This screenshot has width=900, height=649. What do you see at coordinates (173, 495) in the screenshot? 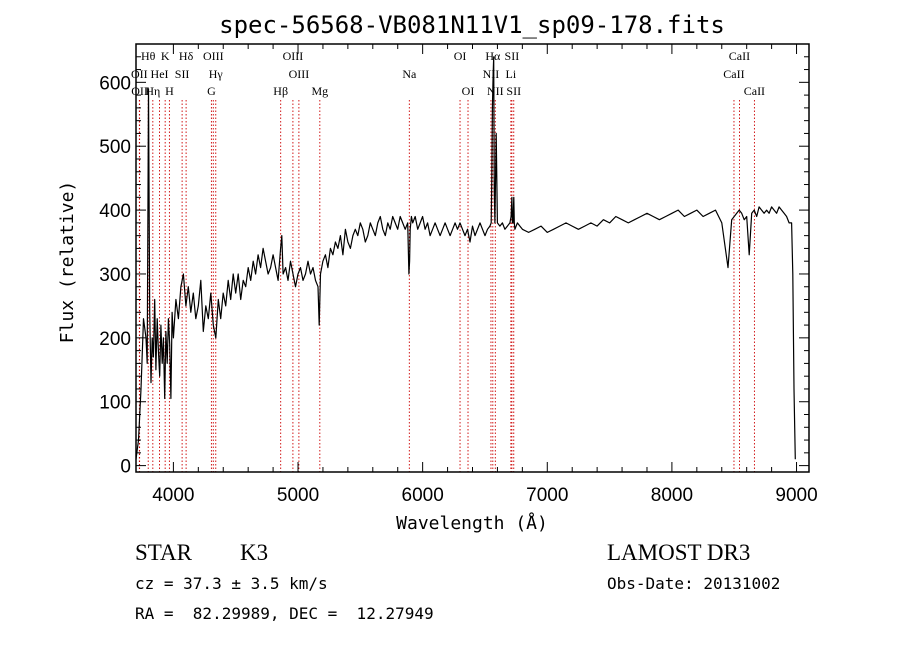
I see `x-tick-label: 4000` at bounding box center [173, 495].